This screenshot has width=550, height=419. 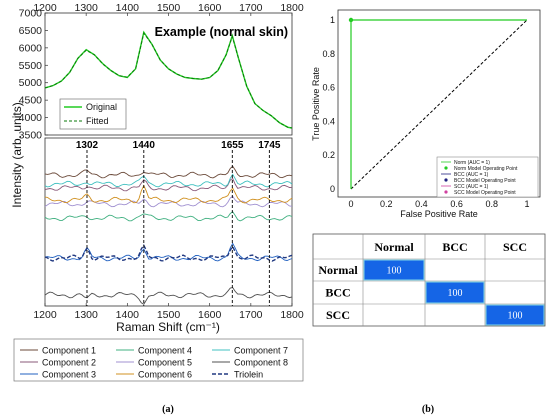 What do you see at coordinates (232, 145) in the screenshot?
I see `peak-label: 1655` at bounding box center [232, 145].